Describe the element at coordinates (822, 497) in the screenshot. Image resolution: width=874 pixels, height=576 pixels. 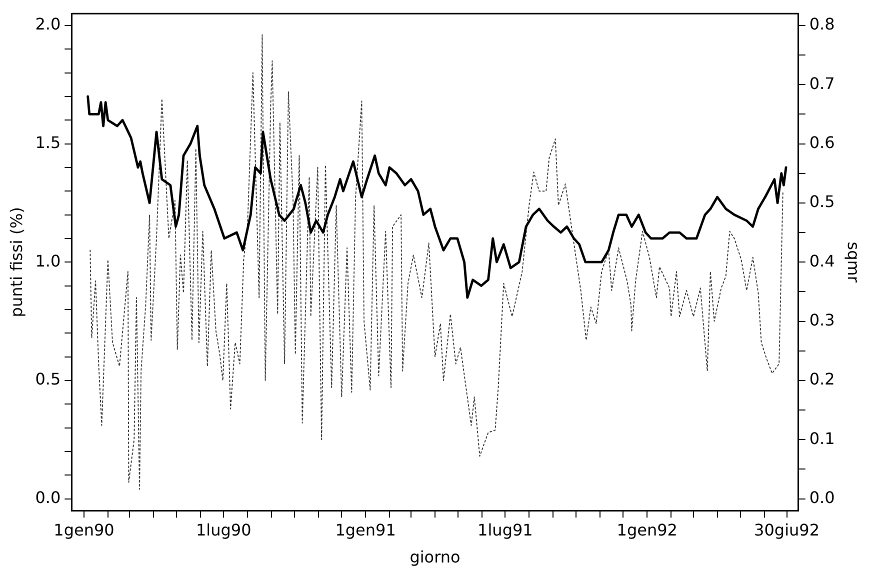
I see `y2-tick-label: 0.0` at that location.